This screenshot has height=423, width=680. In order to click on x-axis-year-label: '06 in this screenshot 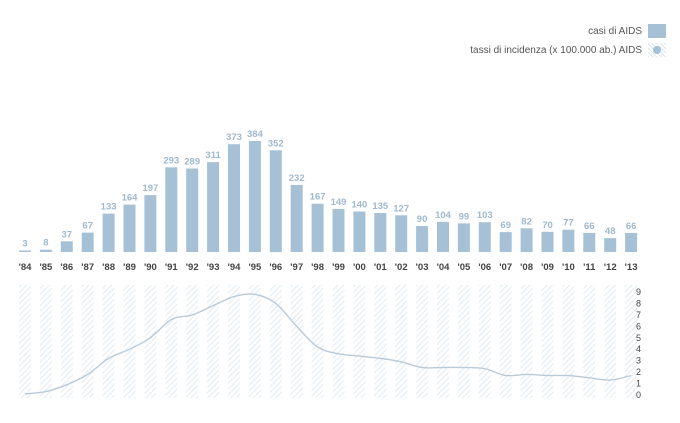, I will do `click(484, 267)`.